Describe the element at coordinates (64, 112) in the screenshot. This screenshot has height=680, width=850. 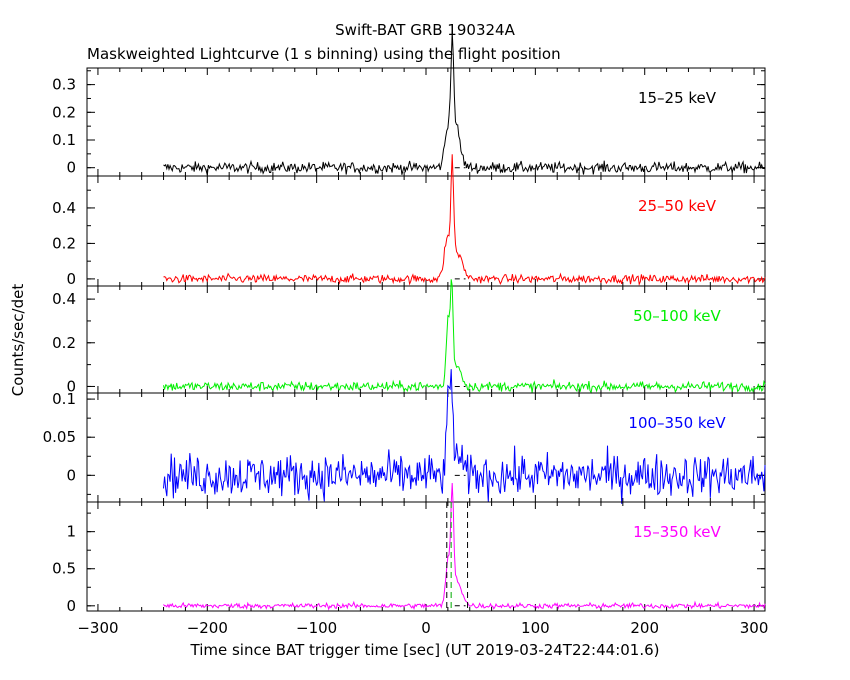
I see `panel-0-y-tick-label: 0.2` at that location.